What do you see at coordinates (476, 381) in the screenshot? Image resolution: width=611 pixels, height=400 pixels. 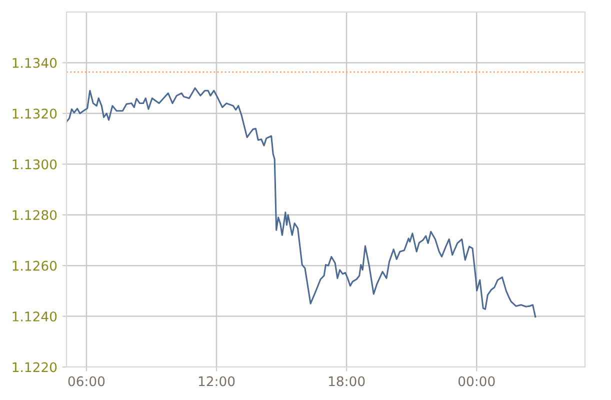 I see `x-tick-label: 00:00` at bounding box center [476, 381].